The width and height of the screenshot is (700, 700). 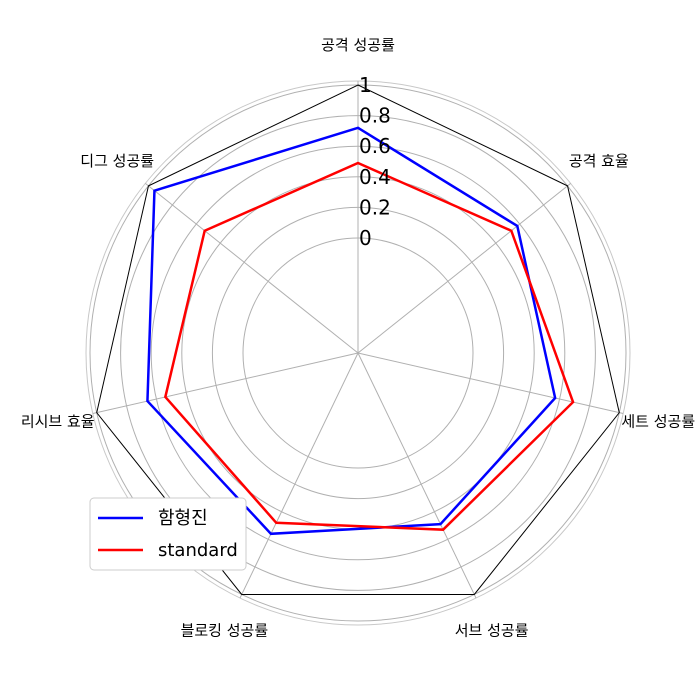 What do you see at coordinates (198, 550) in the screenshot?
I see `legend-label-series-2: standard` at bounding box center [198, 550].